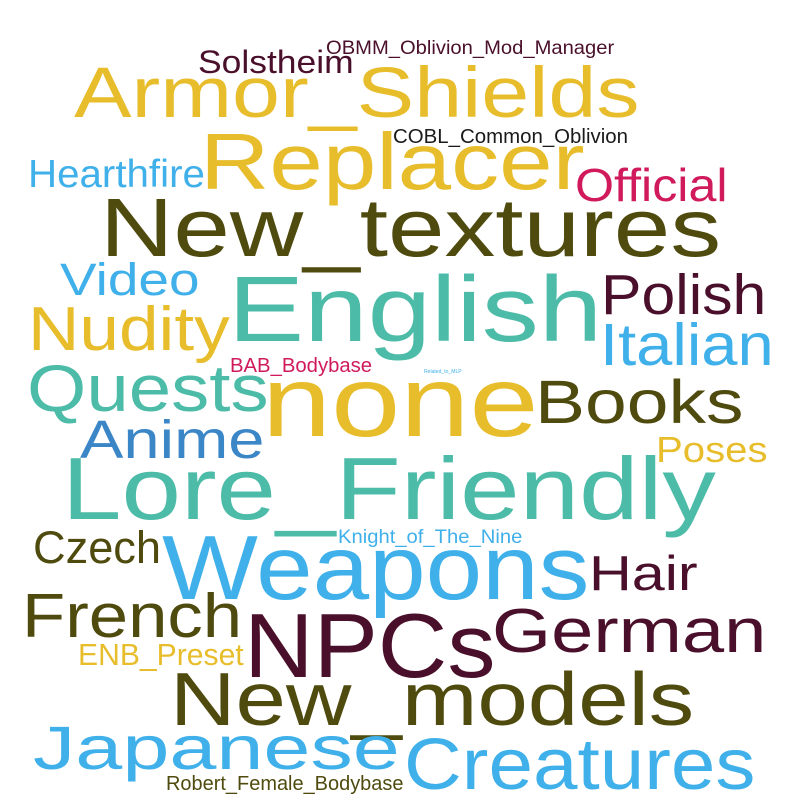 Image resolution: width=800 pixels, height=800 pixels. What do you see at coordinates (130, 280) in the screenshot?
I see `word-video: Video` at bounding box center [130, 280].